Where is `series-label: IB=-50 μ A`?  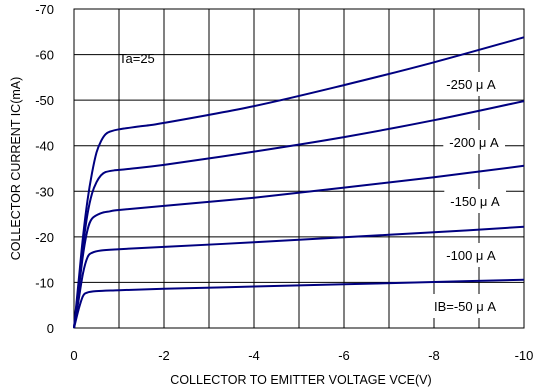
series-label: IB=-50 μ A is located at coordinates (465, 306).